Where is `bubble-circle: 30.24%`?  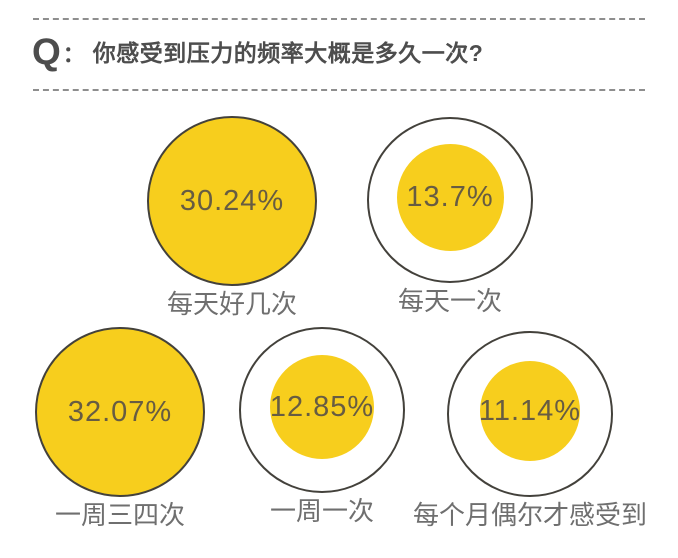
bubble-circle: 30.24% is located at coordinates (232, 201).